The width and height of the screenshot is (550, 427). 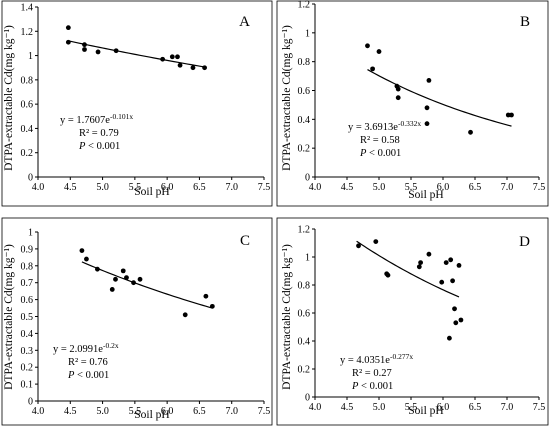 What do you see at coordinates (88, 362) in the screenshot?
I see `r-squared-label: R² = 0.76` at bounding box center [88, 362].